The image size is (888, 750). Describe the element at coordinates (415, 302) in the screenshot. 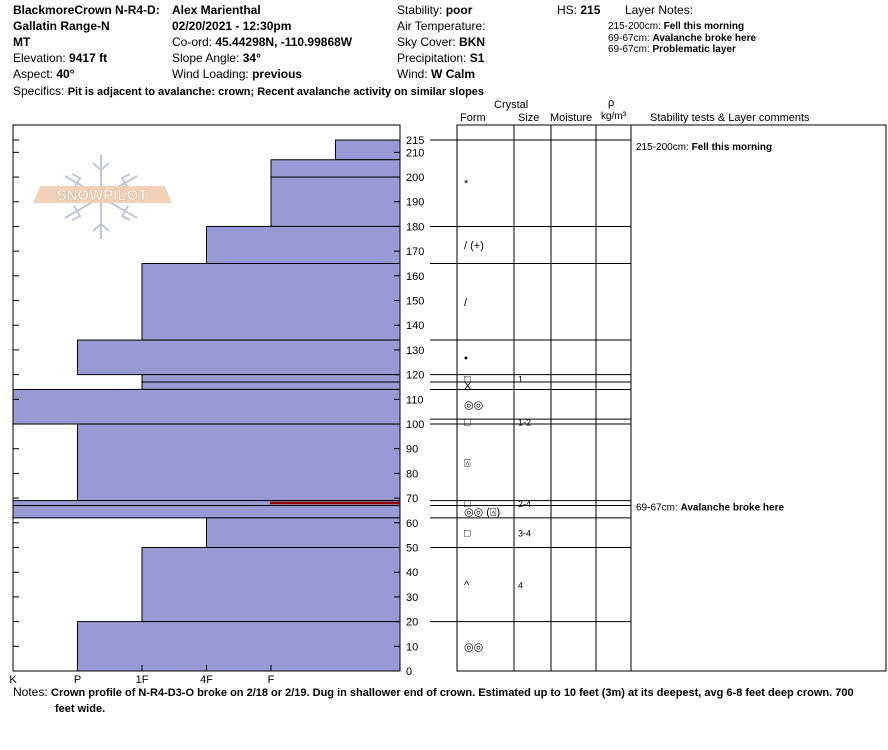

I see `y-tick-label: 150` at that location.